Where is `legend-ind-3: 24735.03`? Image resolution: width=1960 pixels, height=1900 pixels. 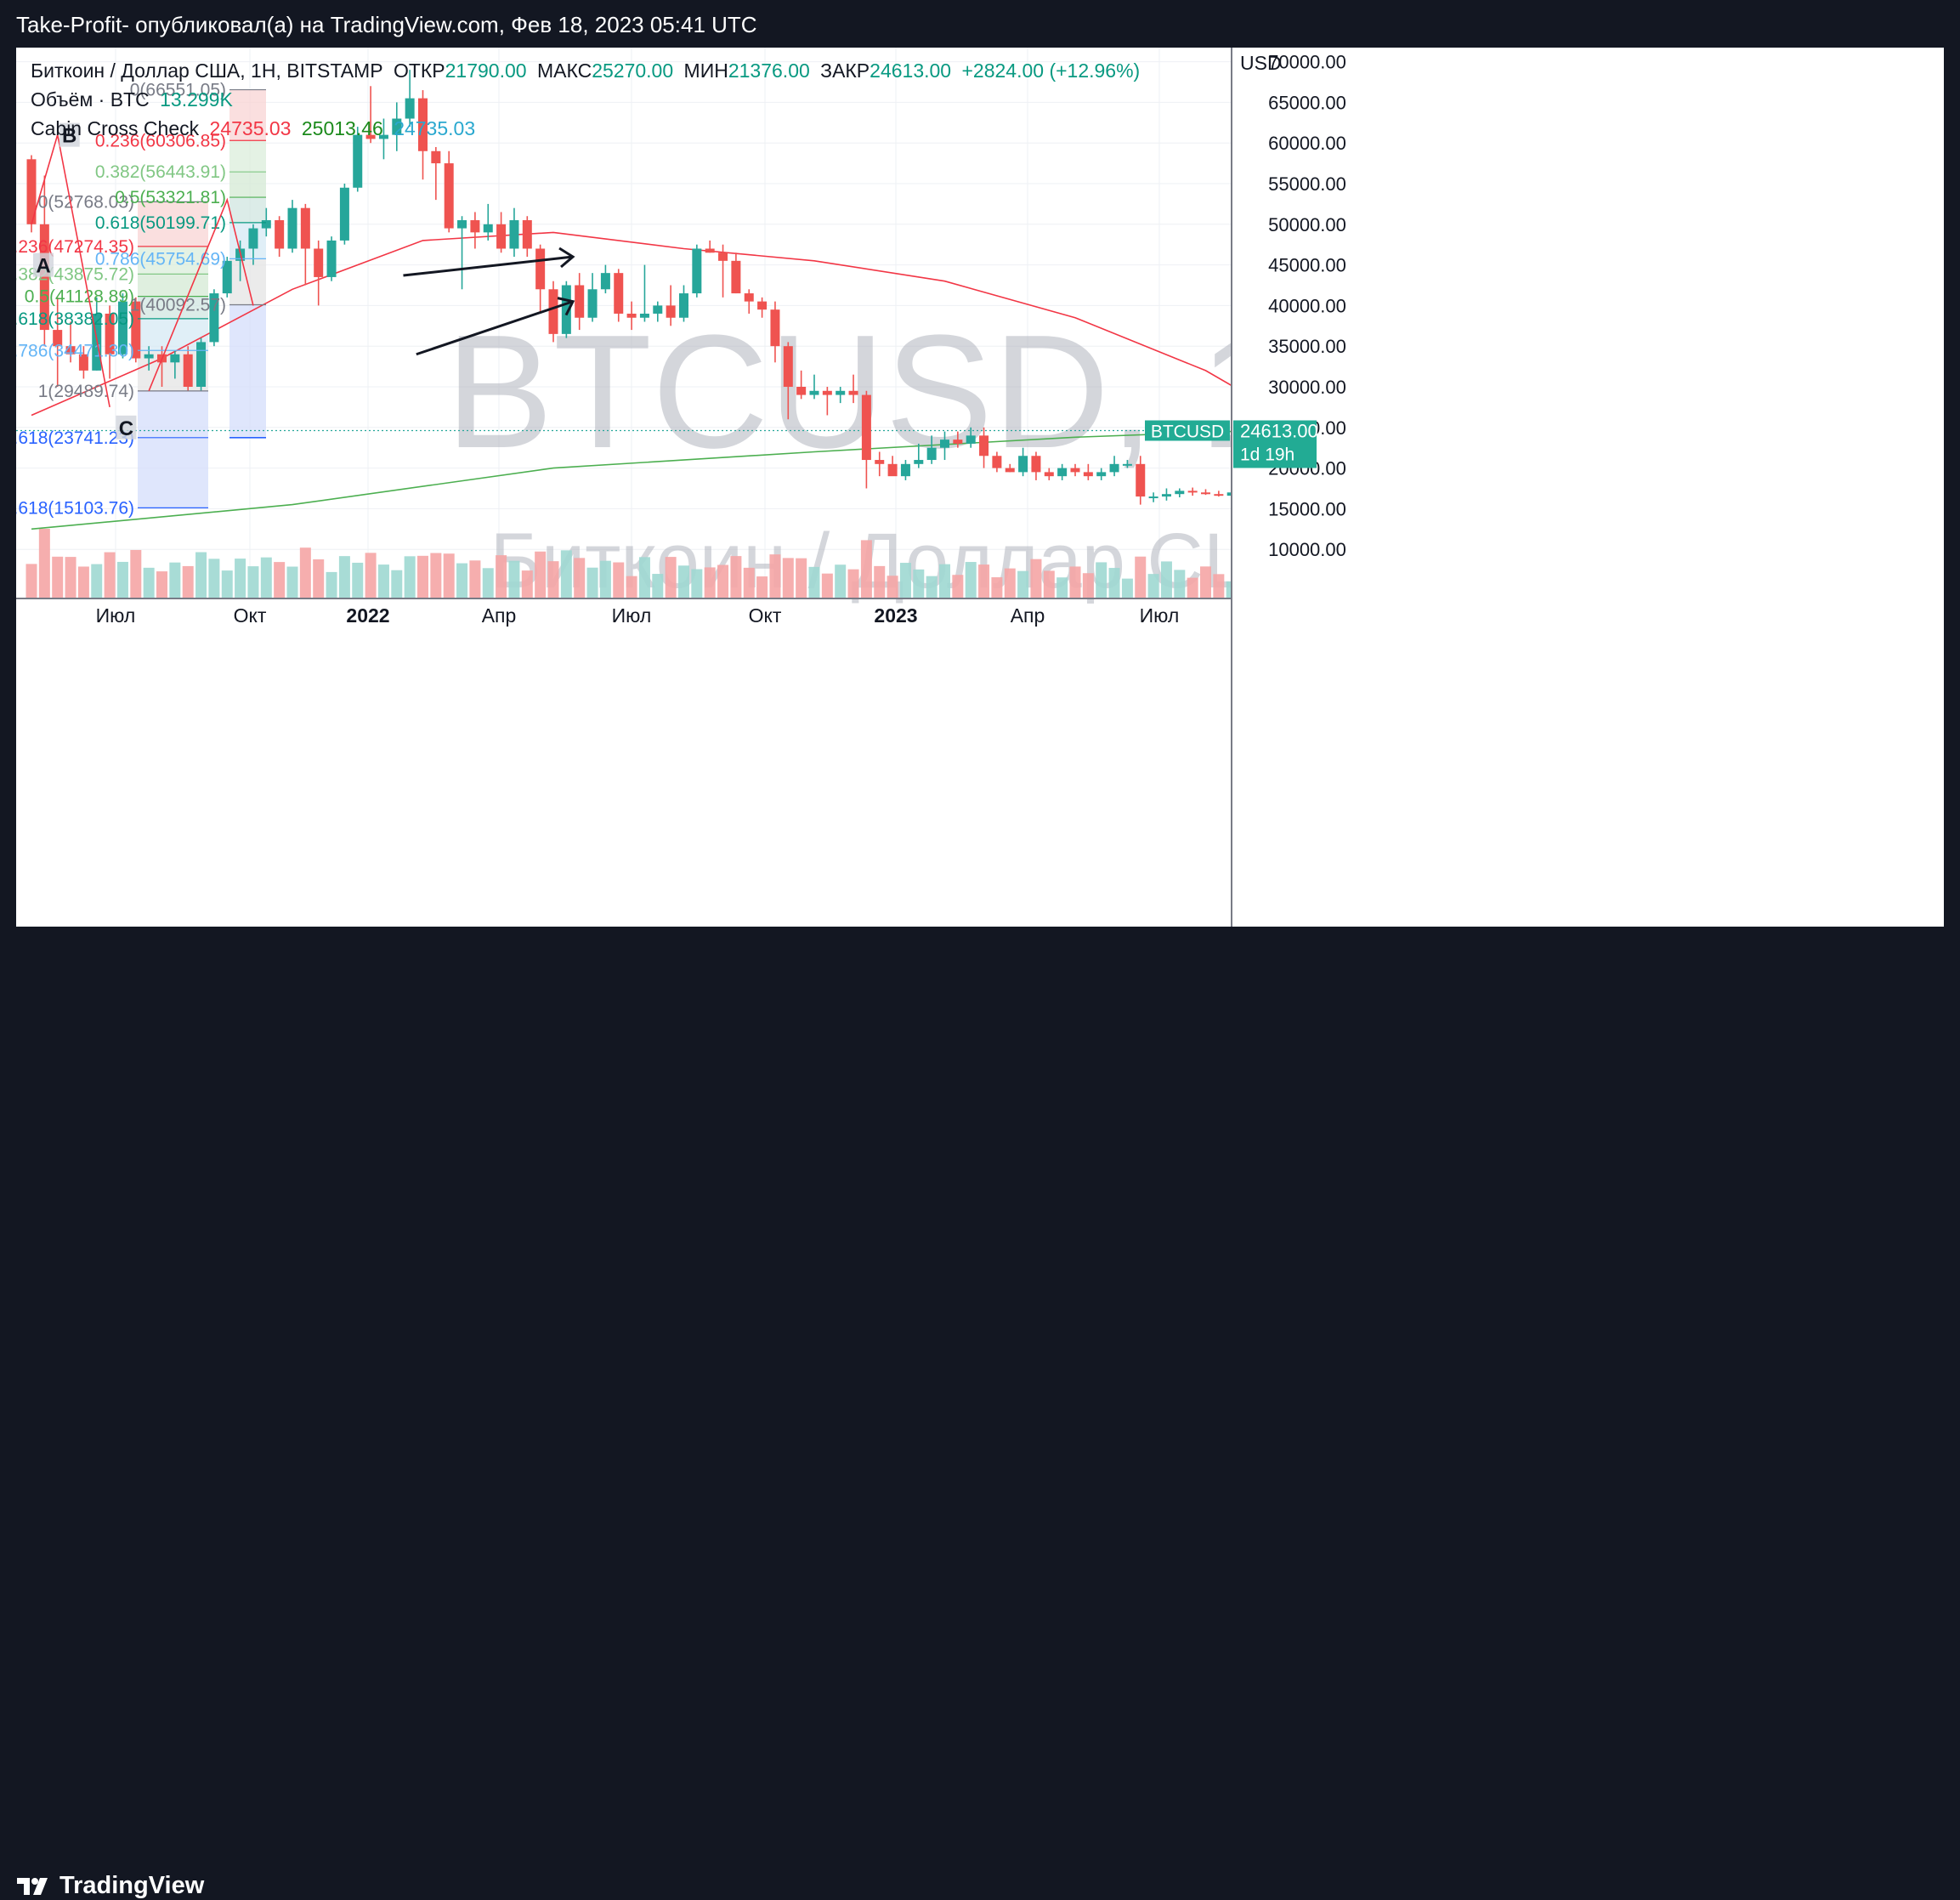
legend-ind-3: 24735.03 is located at coordinates (435, 128).